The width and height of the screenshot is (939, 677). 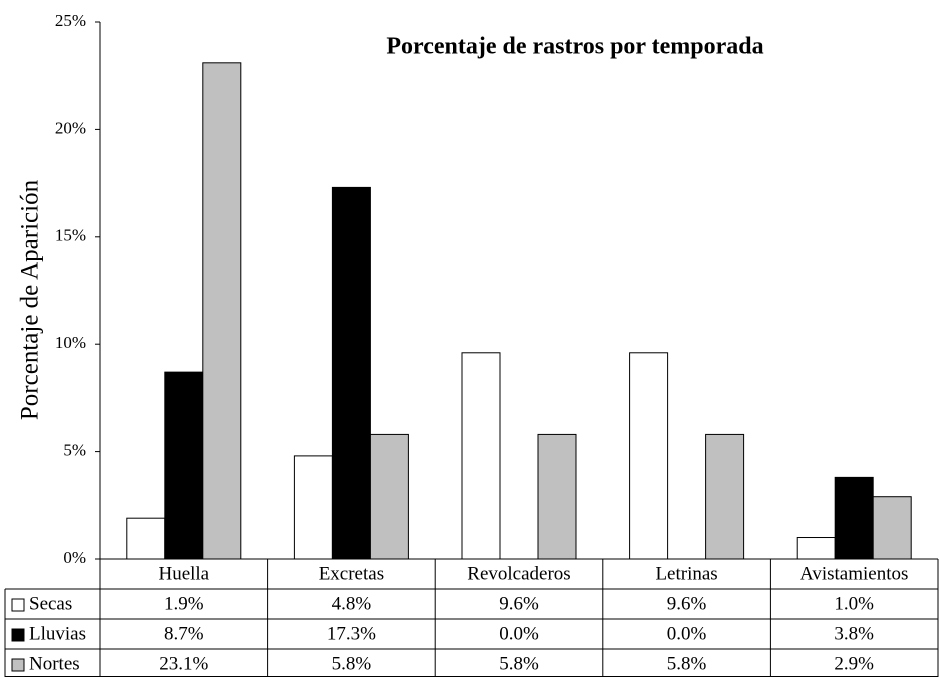 I want to click on y-tick-label: 5%, so click(x=74, y=450).